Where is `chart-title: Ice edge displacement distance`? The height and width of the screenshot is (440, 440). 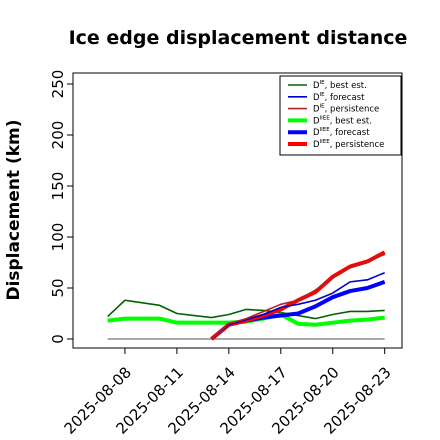 chart-title: Ice edge displacement distance is located at coordinates (238, 38).